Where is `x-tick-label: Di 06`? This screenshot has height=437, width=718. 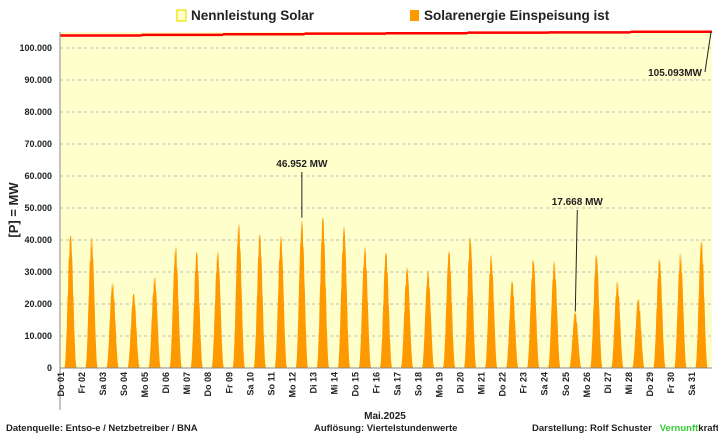
x-tick-label: Di 06 is located at coordinates (166, 383).